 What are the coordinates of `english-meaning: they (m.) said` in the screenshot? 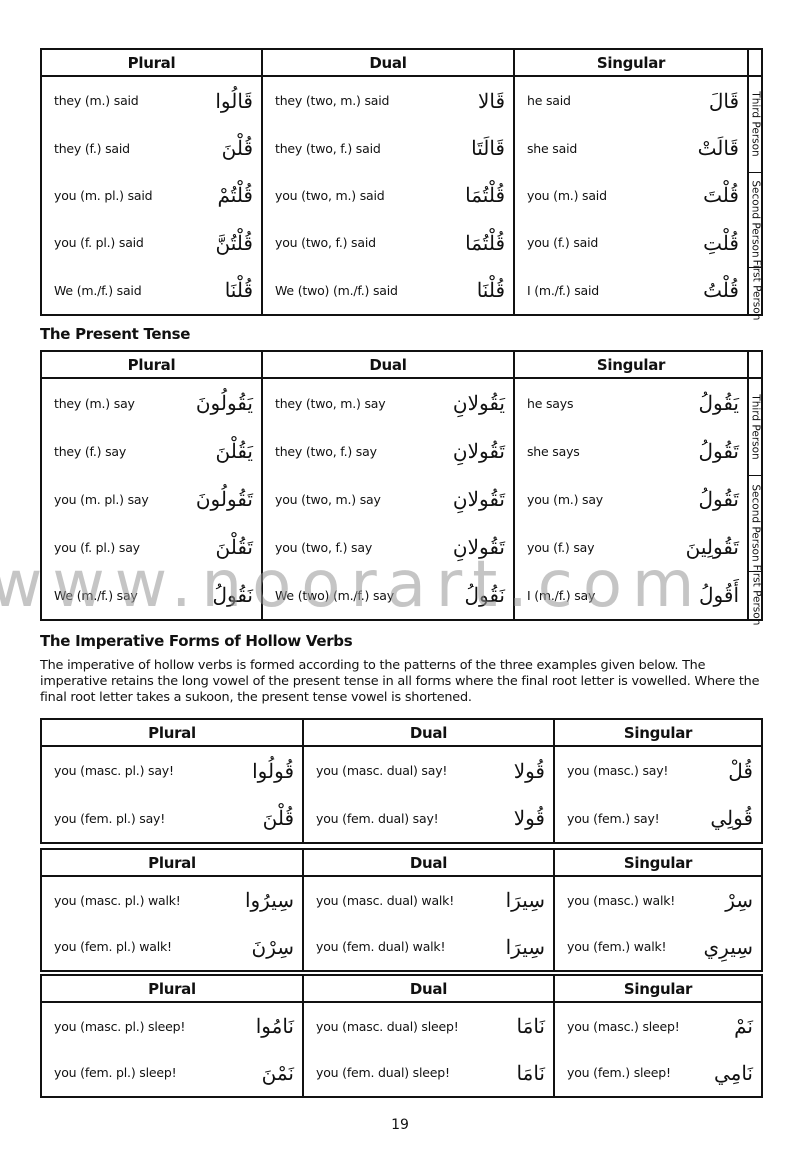 It's located at (96, 101).